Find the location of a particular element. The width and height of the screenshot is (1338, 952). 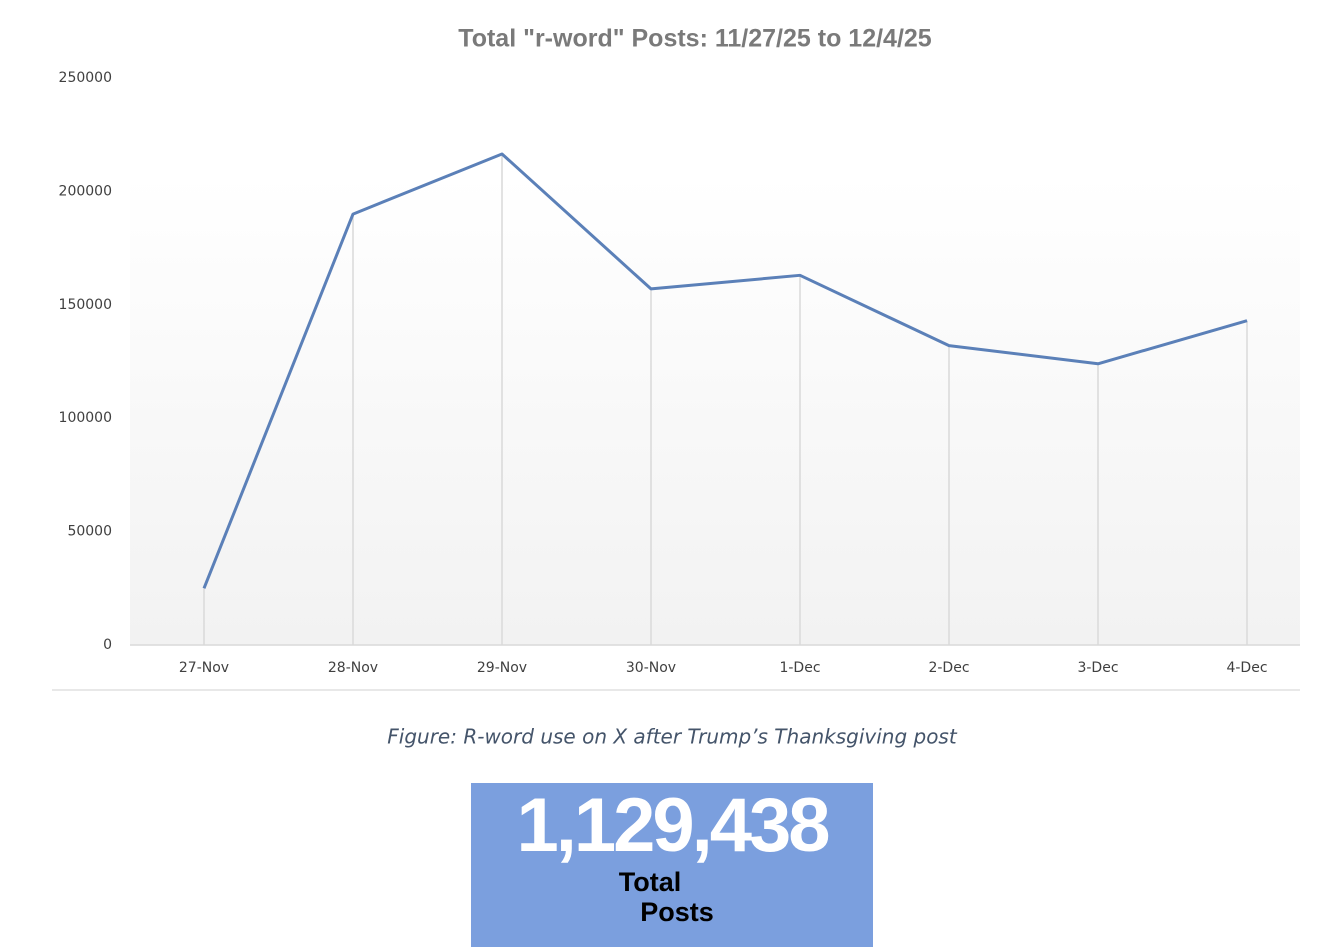

stat-label: Posts is located at coordinates (677, 912).